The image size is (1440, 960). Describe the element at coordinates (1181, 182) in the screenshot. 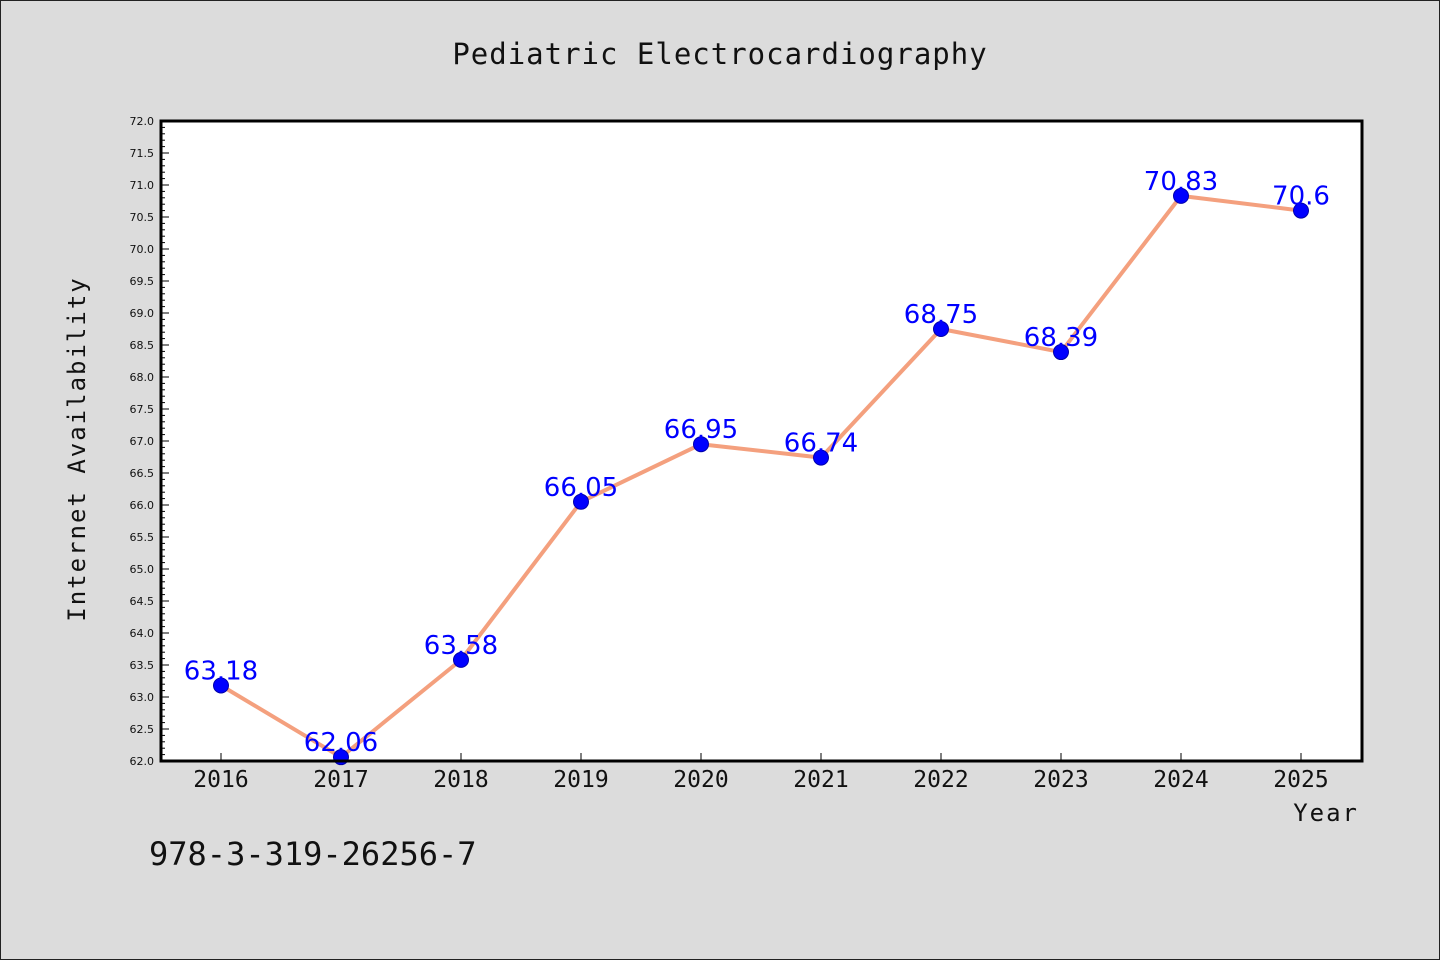

I see `data-label: 70.83` at that location.